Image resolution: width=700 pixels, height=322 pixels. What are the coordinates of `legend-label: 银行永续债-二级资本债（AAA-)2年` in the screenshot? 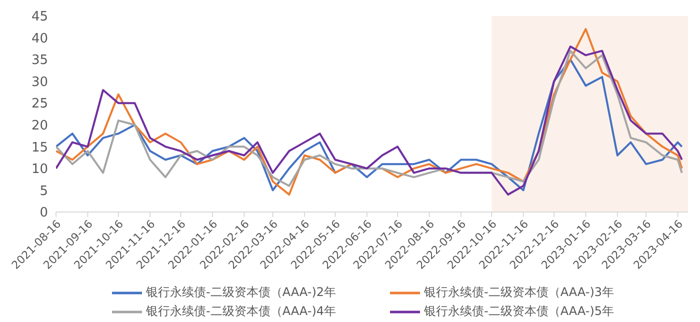 It's located at (241, 292).